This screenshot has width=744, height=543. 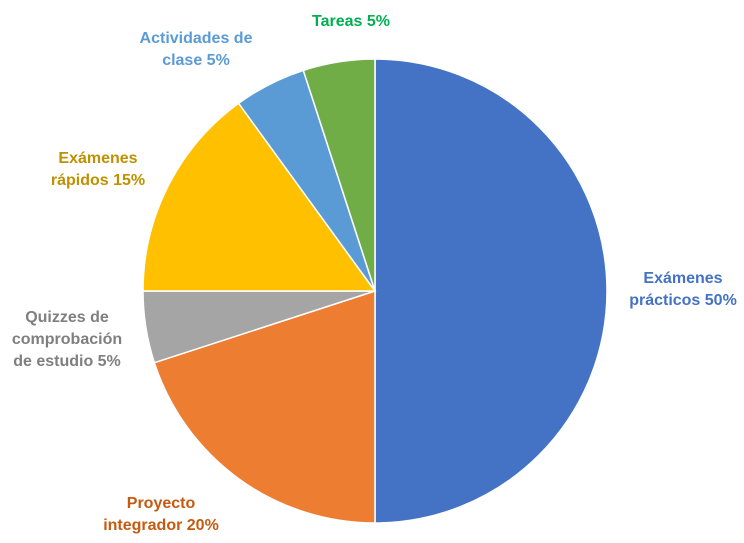 What do you see at coordinates (98, 169) in the screenshot?
I see `slice-label-3: Exámenes rápidos 15%` at bounding box center [98, 169].